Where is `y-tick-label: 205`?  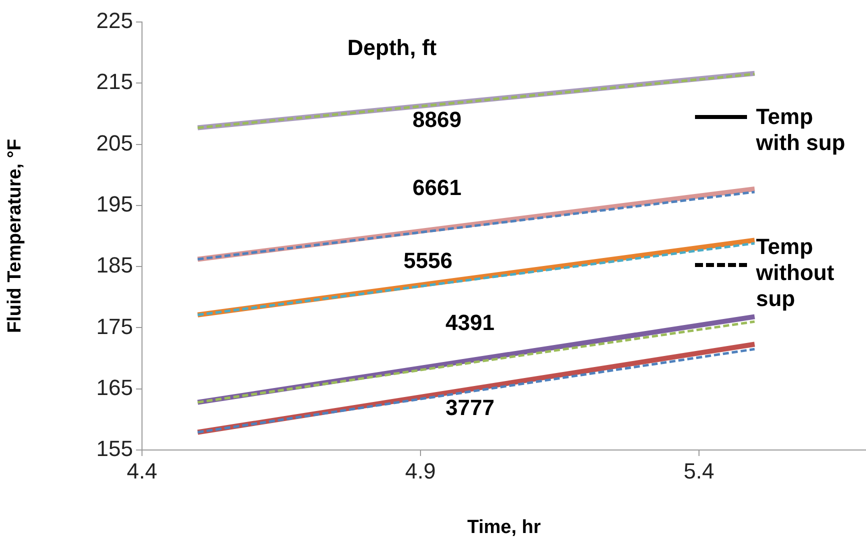 y-tick-label: 205 is located at coordinates (114, 143).